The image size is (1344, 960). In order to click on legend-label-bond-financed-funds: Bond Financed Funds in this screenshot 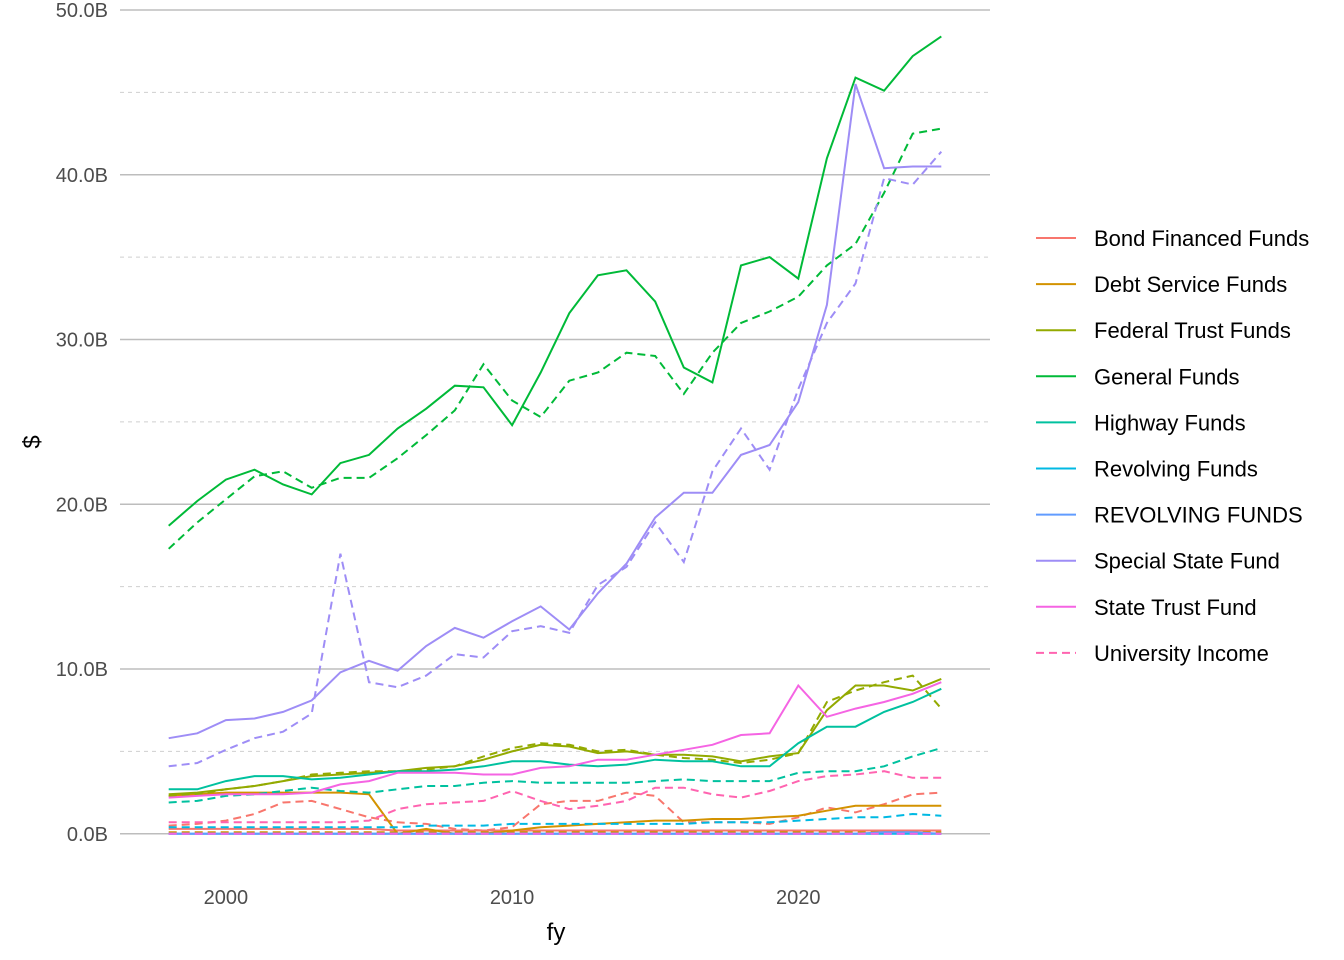, I will do `click(1201, 238)`.